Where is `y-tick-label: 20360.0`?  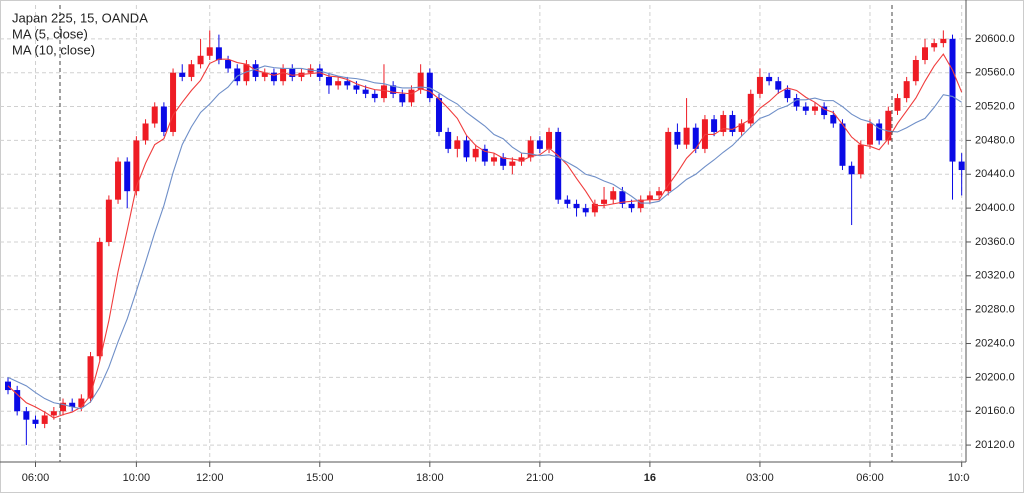
y-tick-label: 20360.0 is located at coordinates (995, 242).